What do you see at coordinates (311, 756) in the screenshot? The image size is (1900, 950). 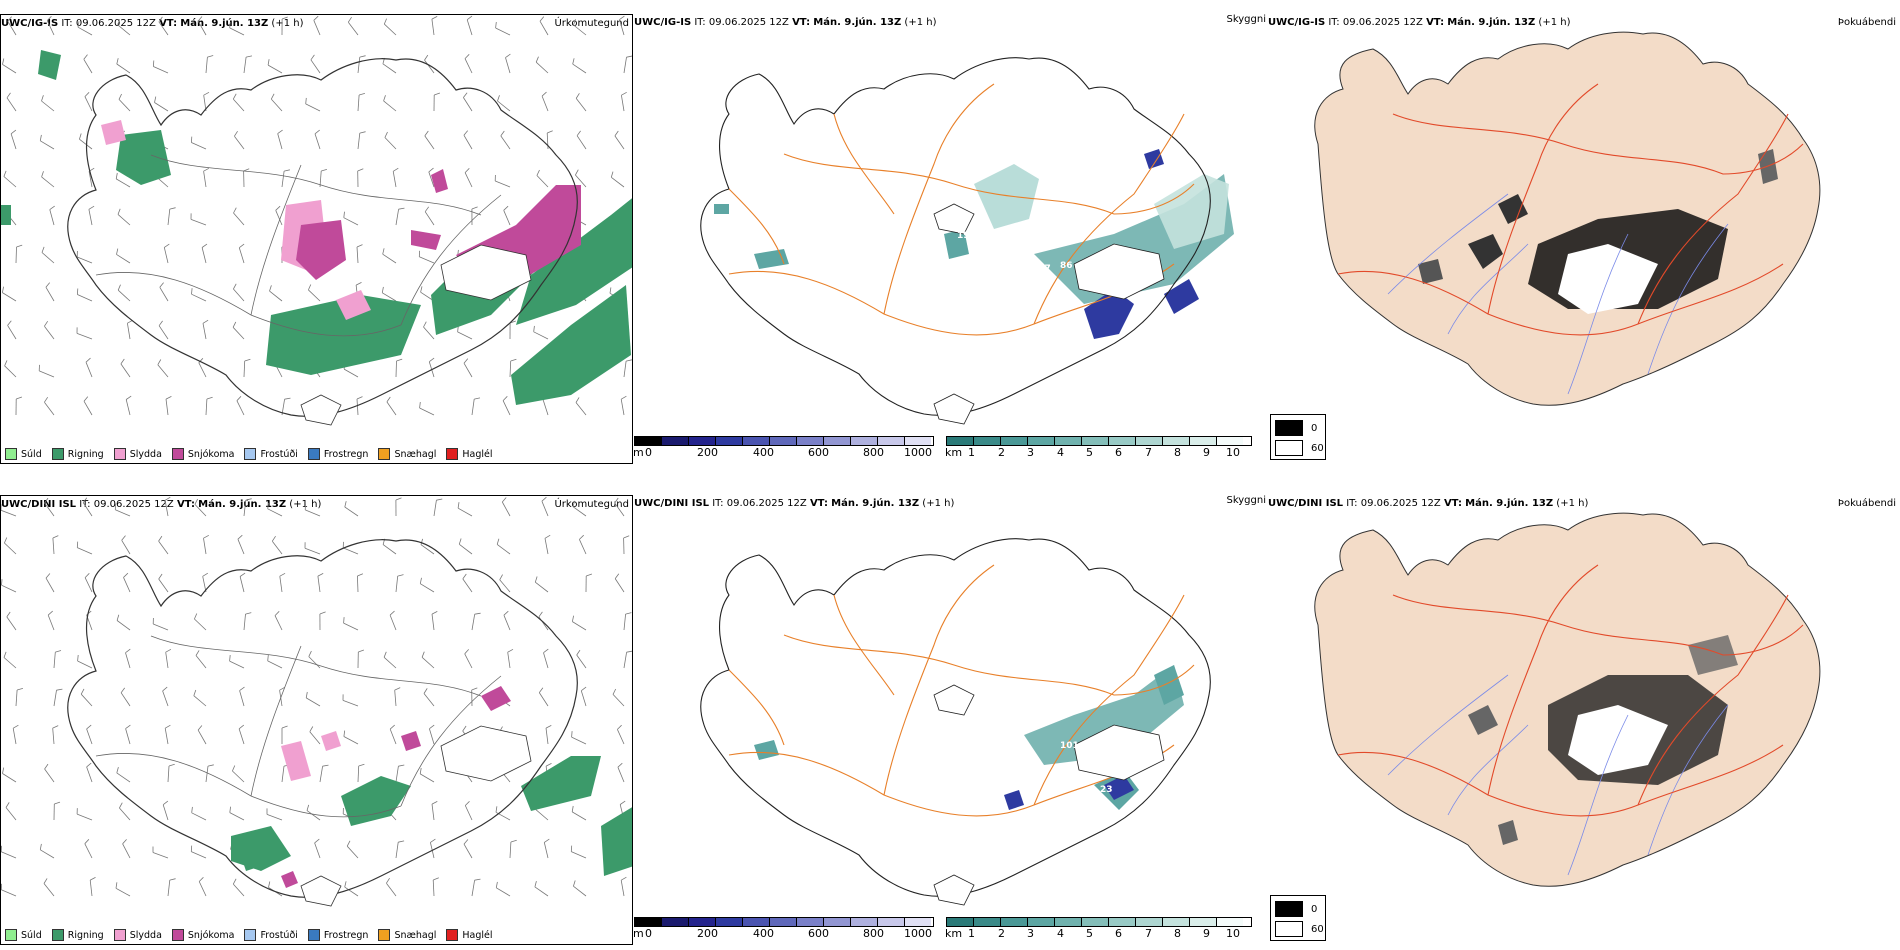 I see `sleet-areas` at bounding box center [311, 756].